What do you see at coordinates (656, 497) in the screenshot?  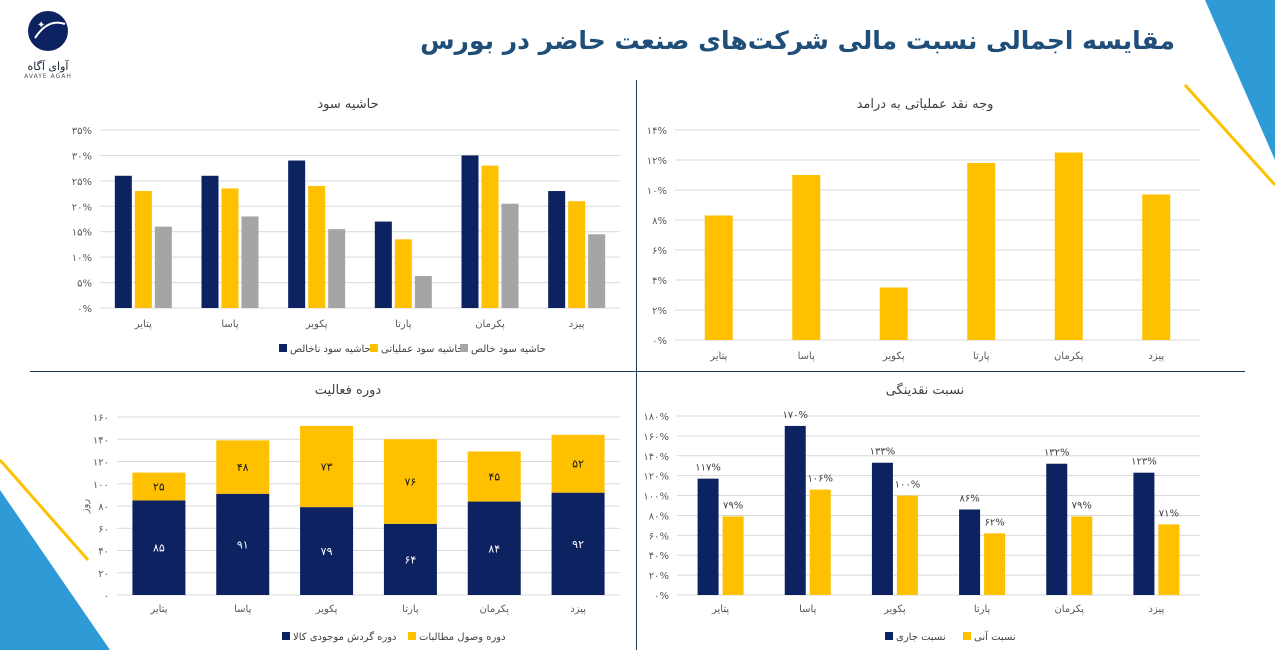 I see `y-tick-label: ۱۰۰%` at bounding box center [656, 497].